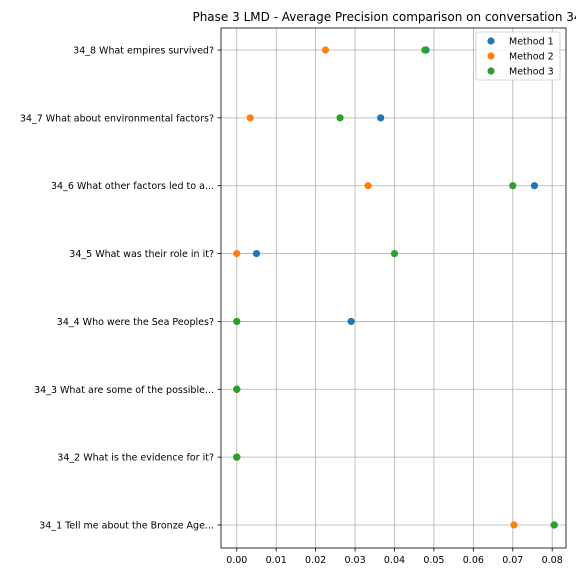  Describe the element at coordinates (315, 560) in the screenshot. I see `x-tick-label: 0.02` at that location.